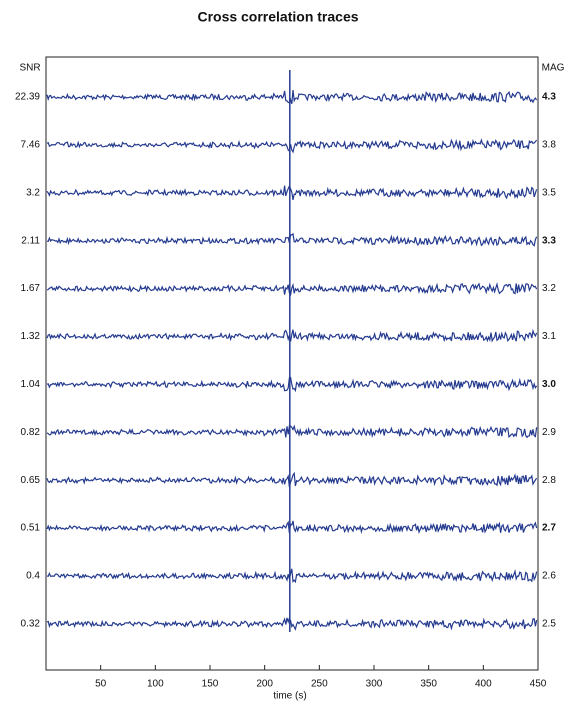 This screenshot has height=705, width=569. What do you see at coordinates (549, 97) in the screenshot?
I see `mag-label: 4.3` at bounding box center [549, 97].